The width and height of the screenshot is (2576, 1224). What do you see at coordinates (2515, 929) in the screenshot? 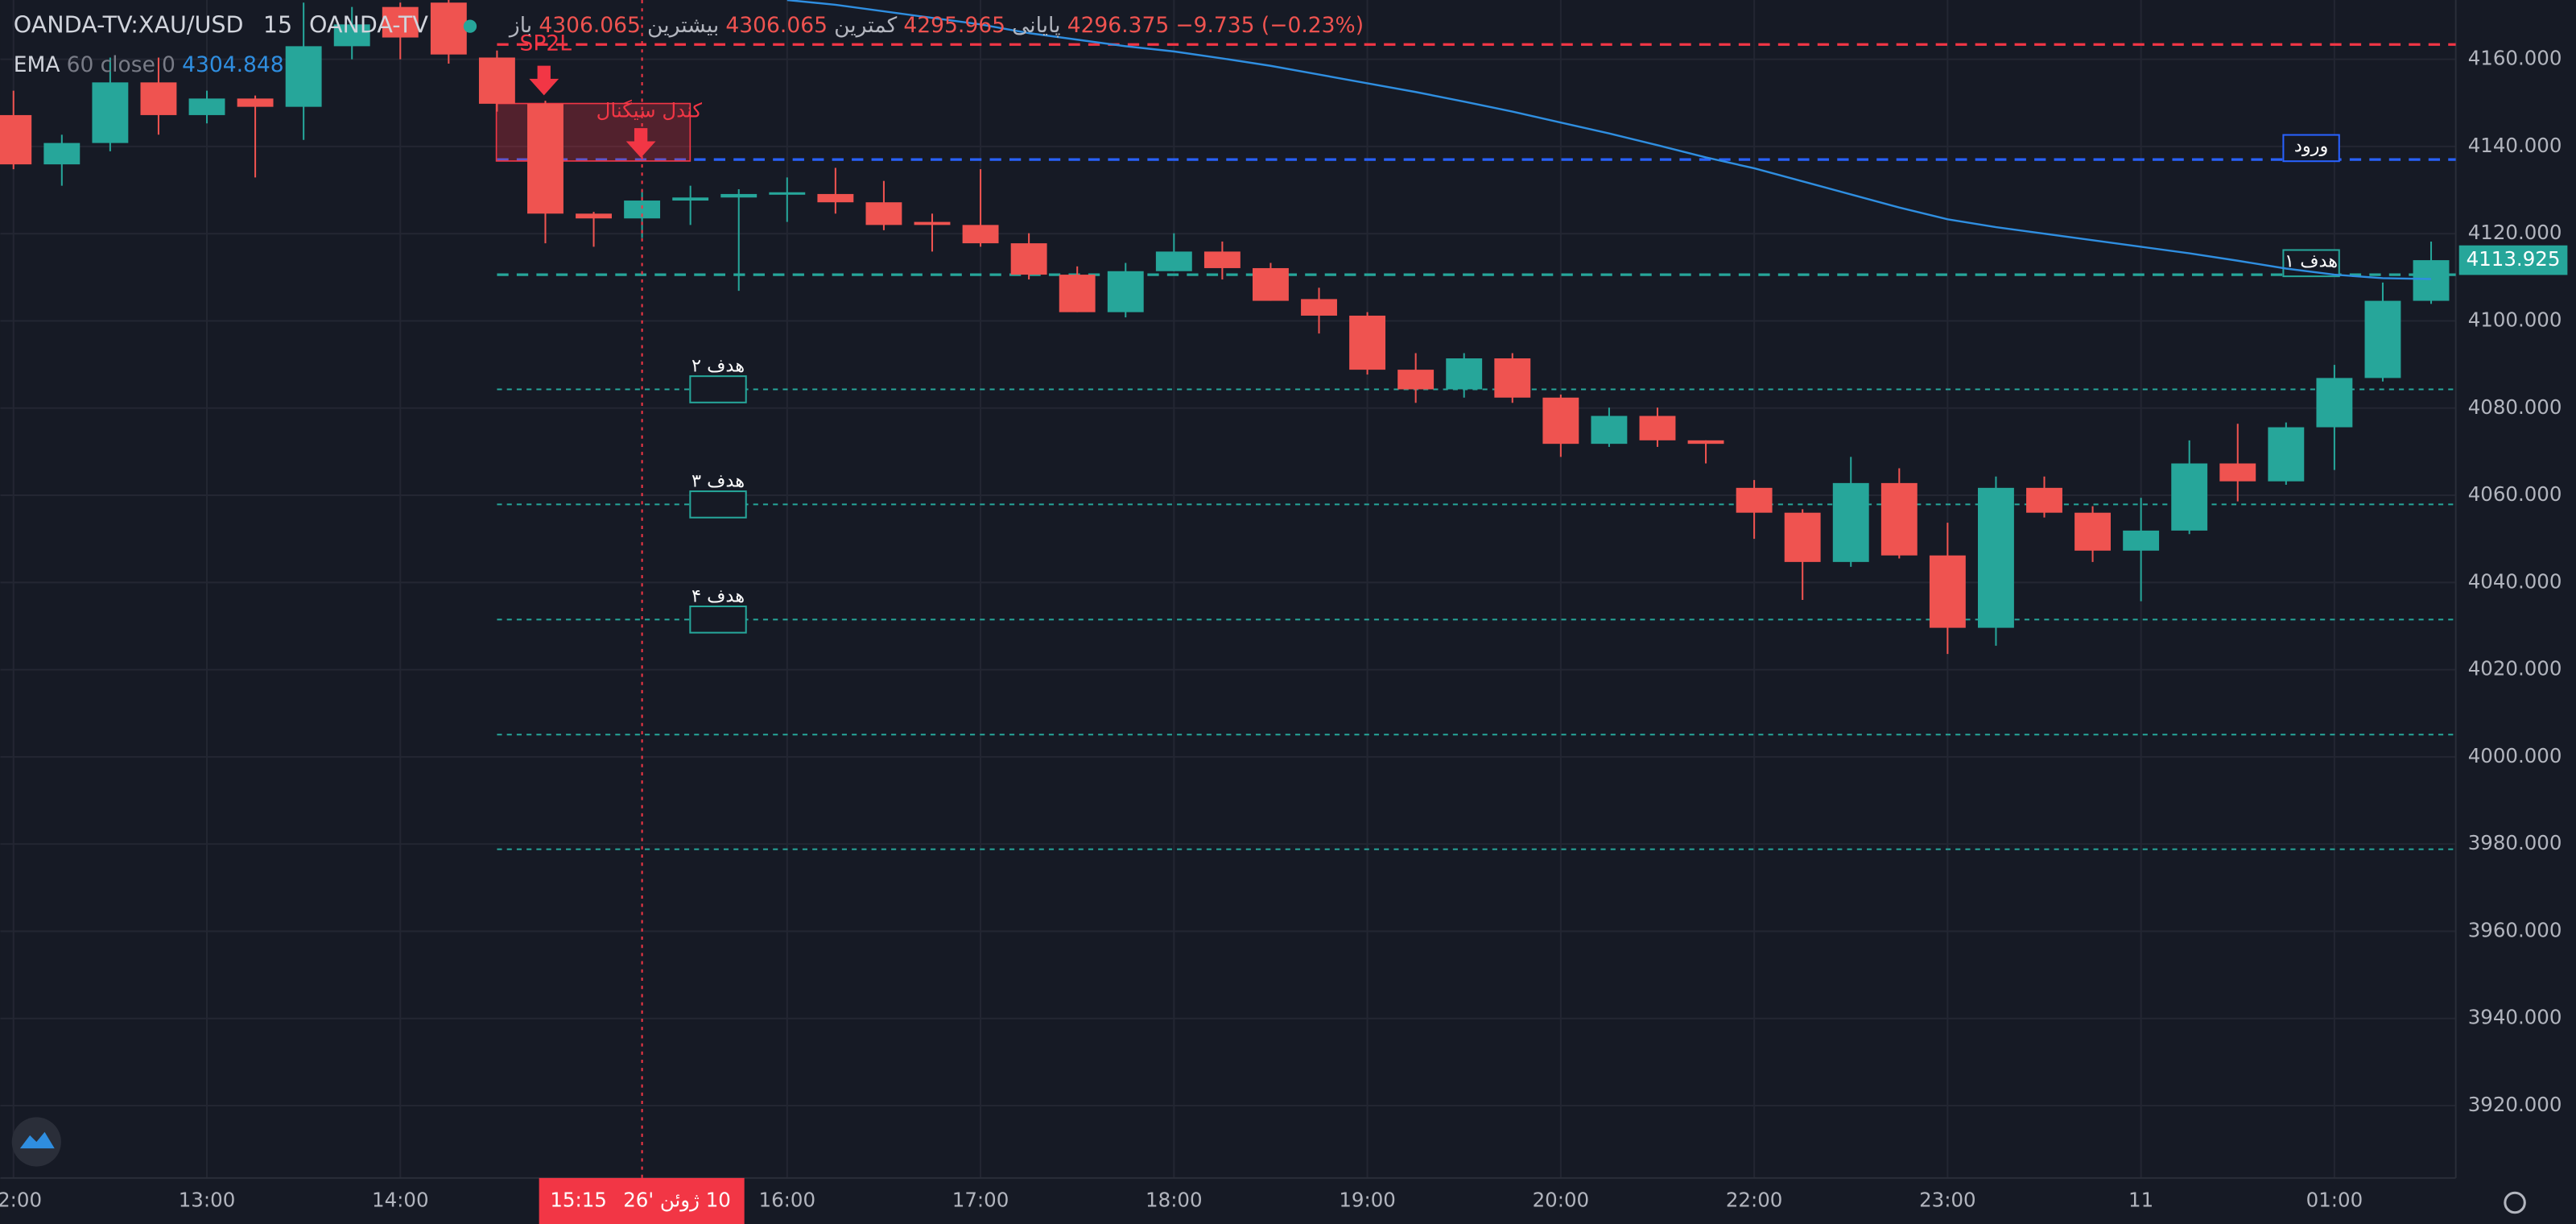
I see `y-tick-label: 3960.000` at bounding box center [2515, 929].